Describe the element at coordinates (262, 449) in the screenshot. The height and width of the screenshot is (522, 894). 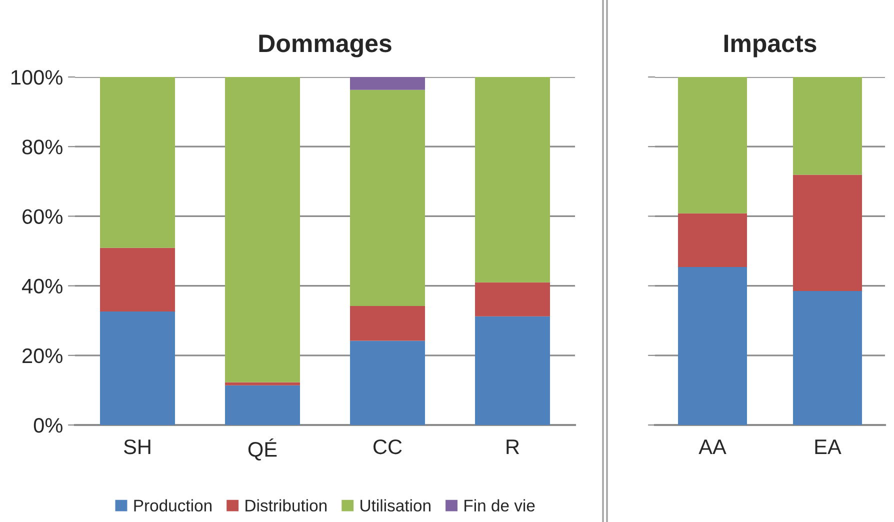
I see `x-tick-label: QÉ` at that location.